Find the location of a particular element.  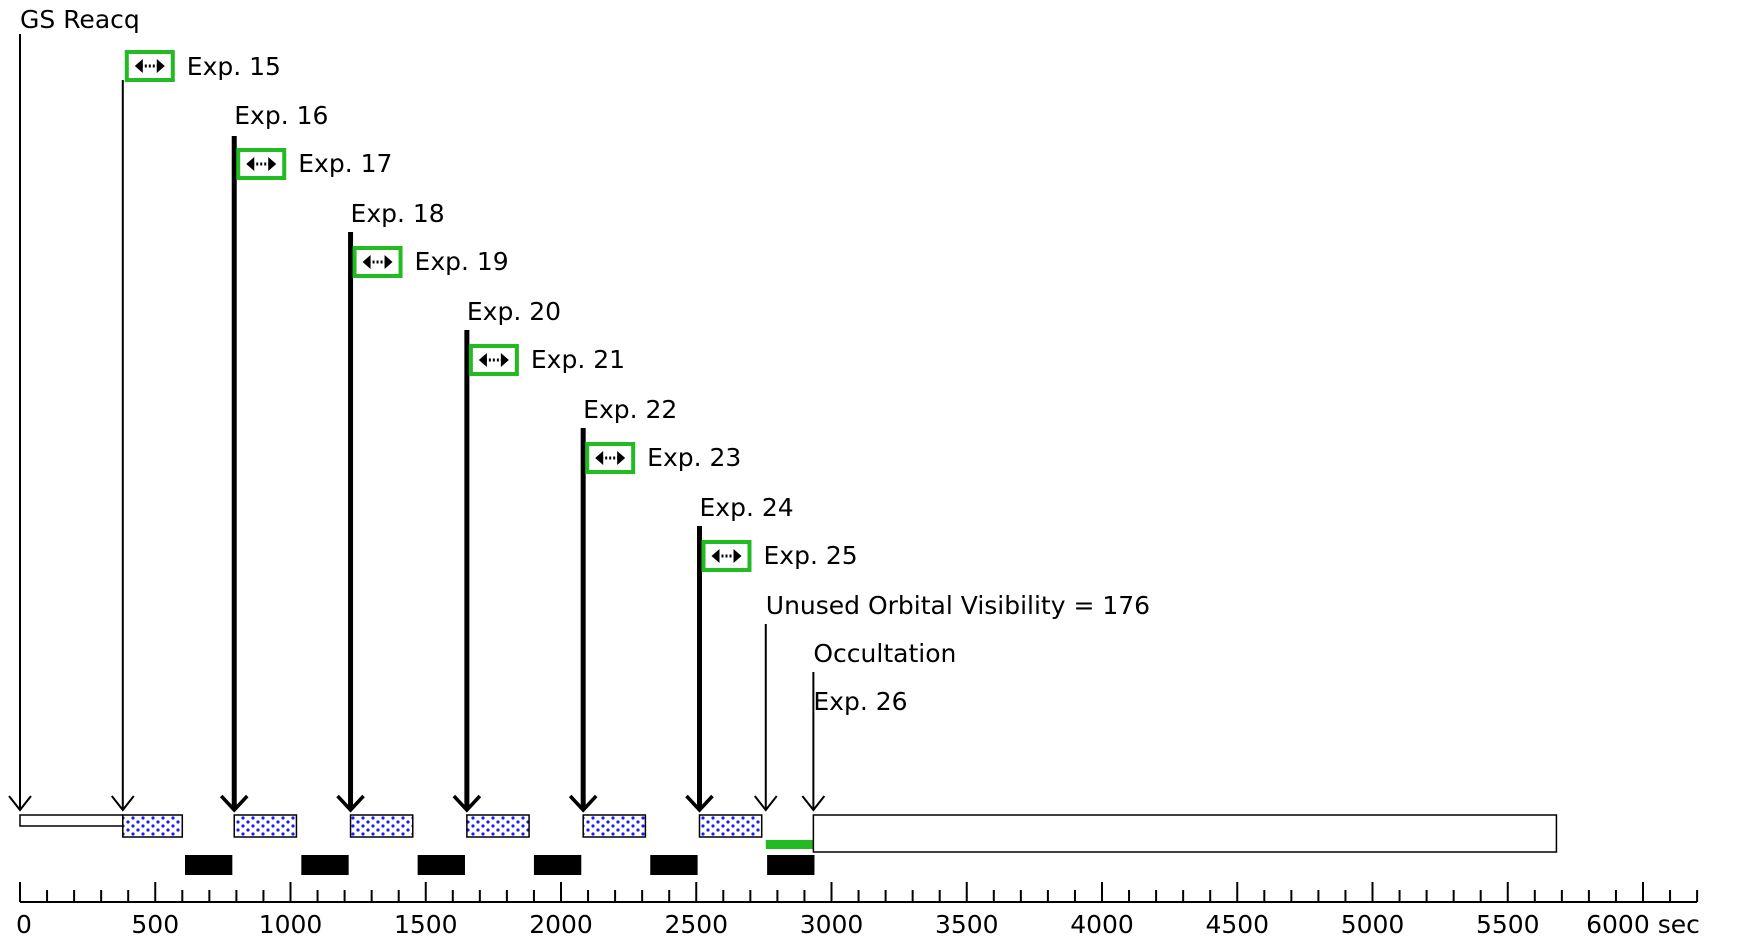

axis-tick-label: 3500 is located at coordinates (967, 924).